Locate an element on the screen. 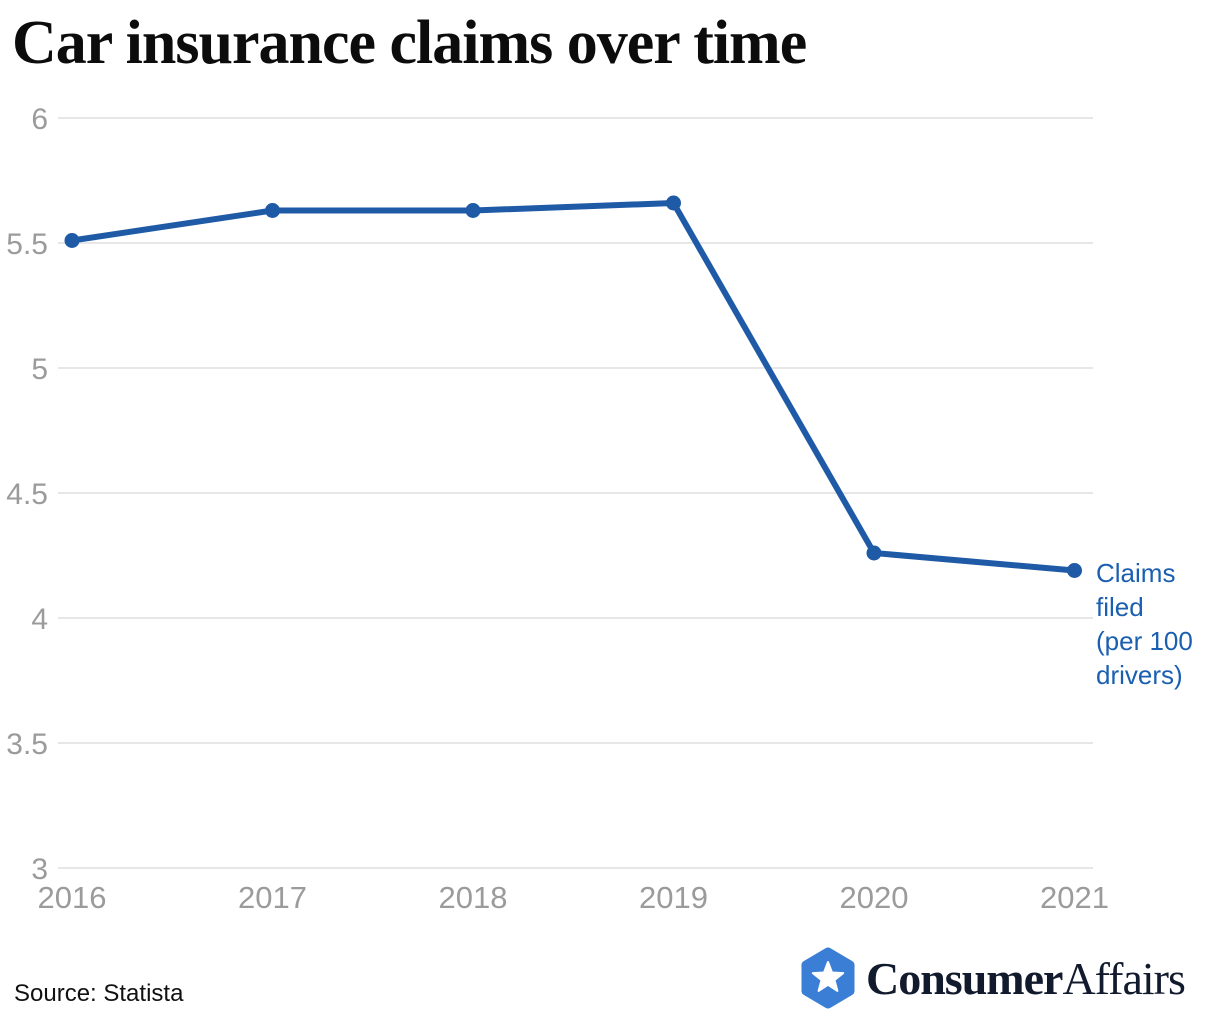 The height and width of the screenshot is (1020, 1220). consumeraffairs-logo: ConsumerAffairs is located at coordinates (992, 978).